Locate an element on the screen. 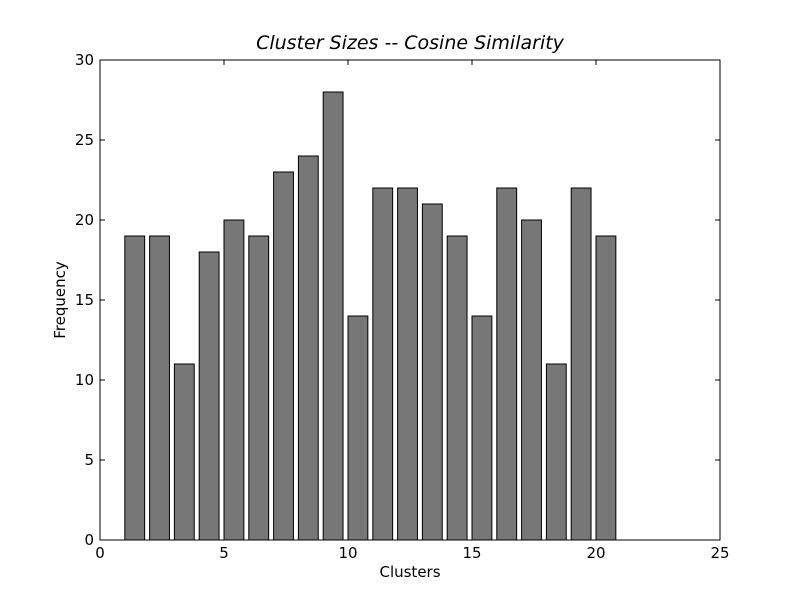 The image size is (800, 600). x-tick-label-5: 5 is located at coordinates (224, 553).